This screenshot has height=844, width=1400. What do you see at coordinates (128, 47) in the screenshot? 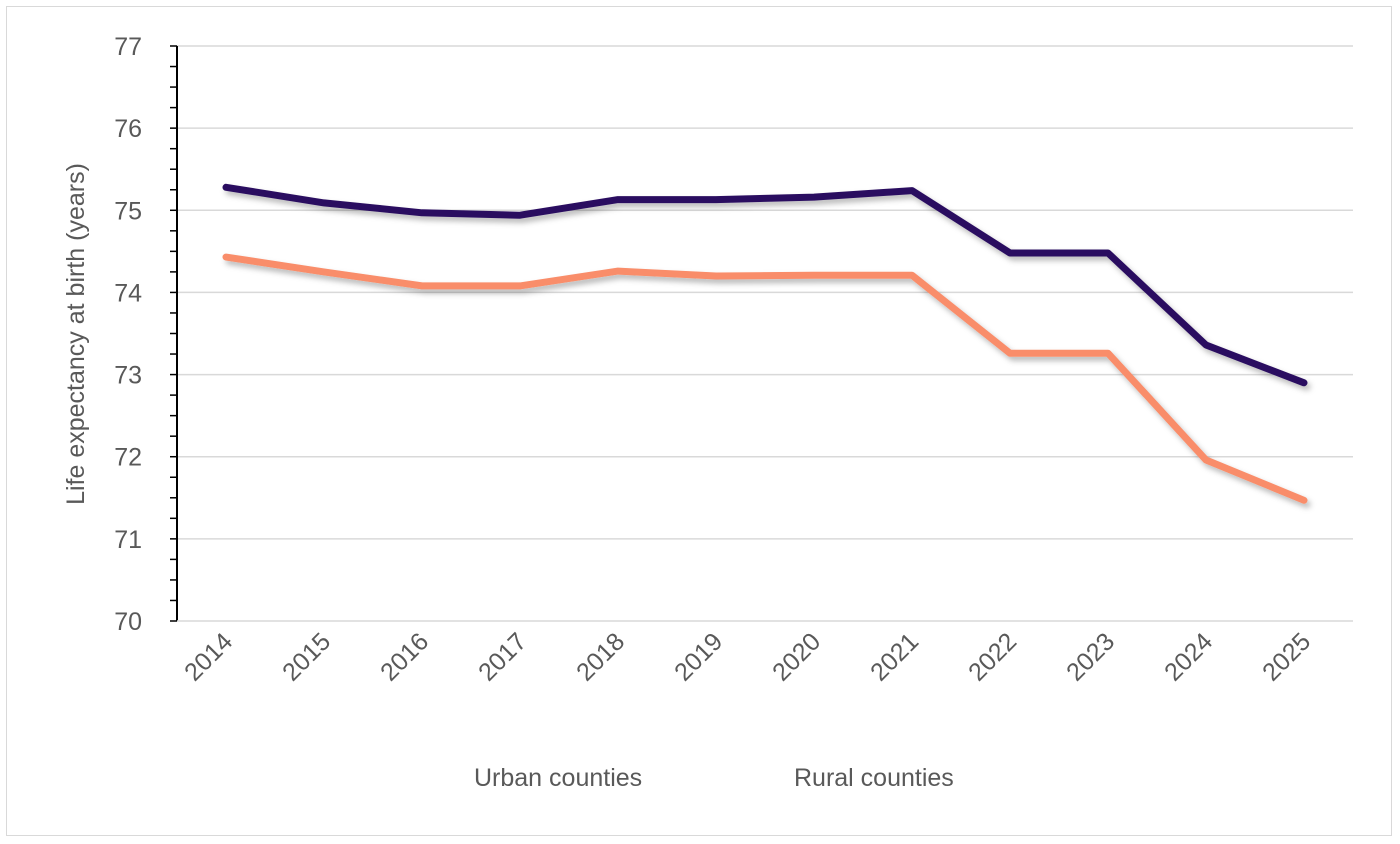
I see `y-tick-label: 77` at bounding box center [128, 47].